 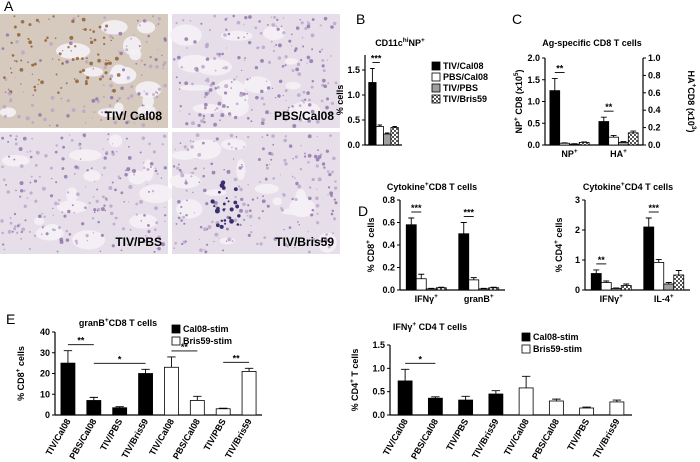 I want to click on label-part: IFNγ, so click(x=425, y=299).